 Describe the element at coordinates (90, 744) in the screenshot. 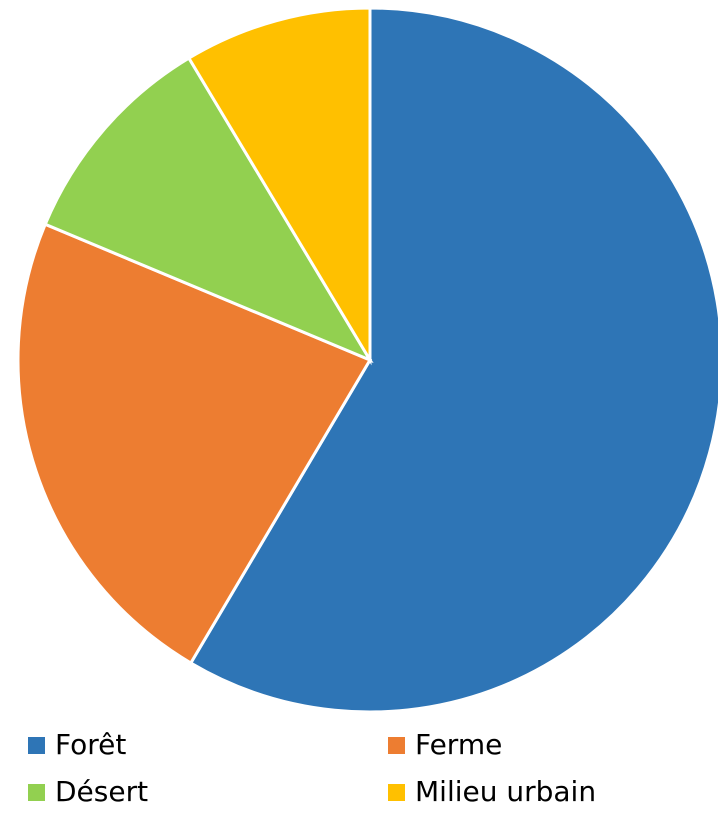

I see `legend-label: Forêt` at that location.